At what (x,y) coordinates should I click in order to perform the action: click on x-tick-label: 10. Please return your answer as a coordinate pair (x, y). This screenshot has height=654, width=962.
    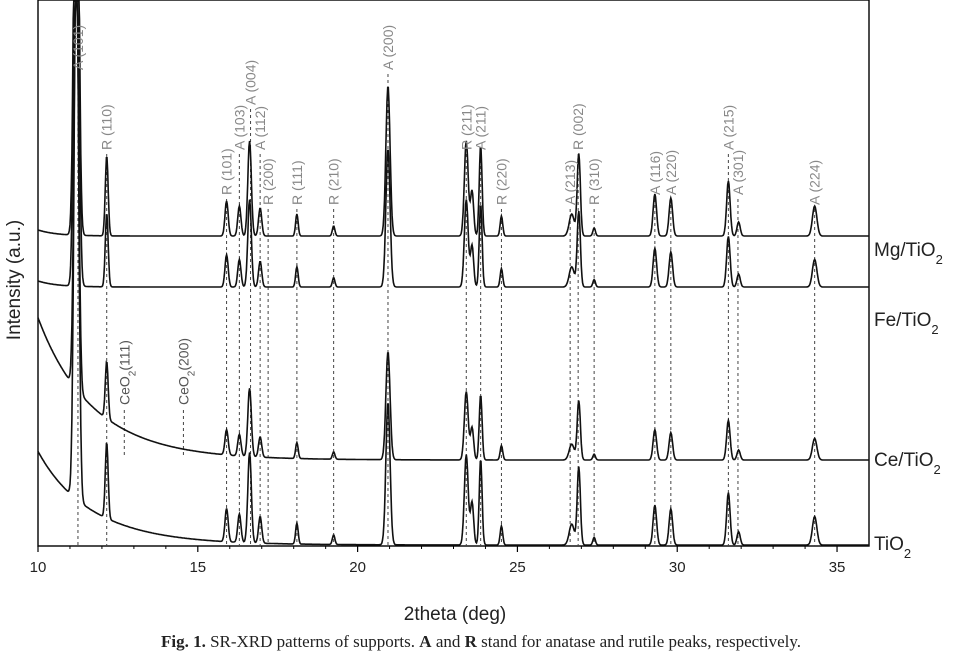
    Looking at the image, I should click on (38, 567).